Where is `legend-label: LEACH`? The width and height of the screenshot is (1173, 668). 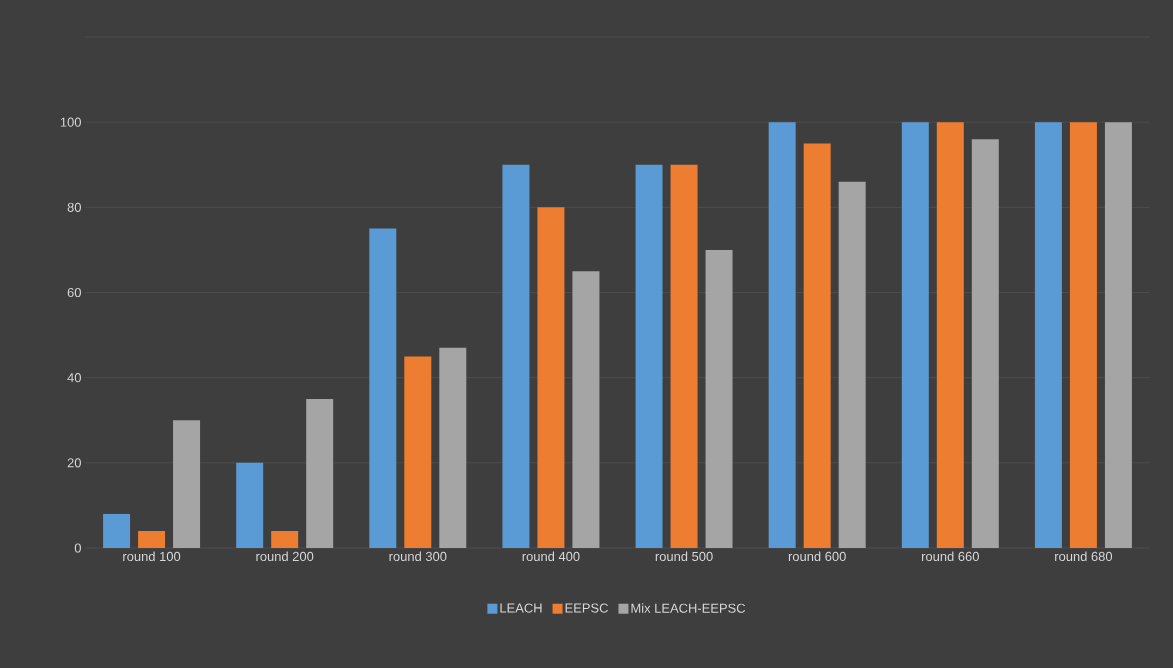 legend-label: LEACH is located at coordinates (521, 608).